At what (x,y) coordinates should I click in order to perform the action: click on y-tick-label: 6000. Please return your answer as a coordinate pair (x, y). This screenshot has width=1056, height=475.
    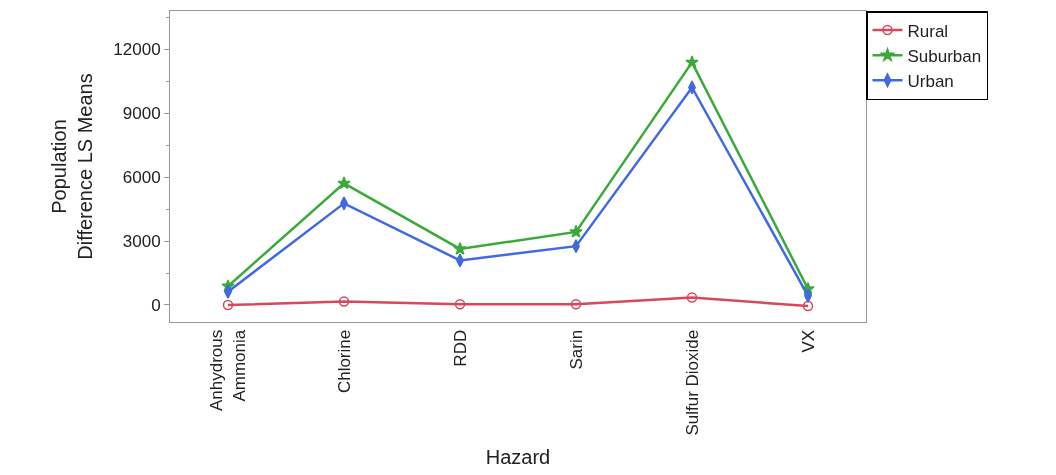
    Looking at the image, I should click on (141, 178).